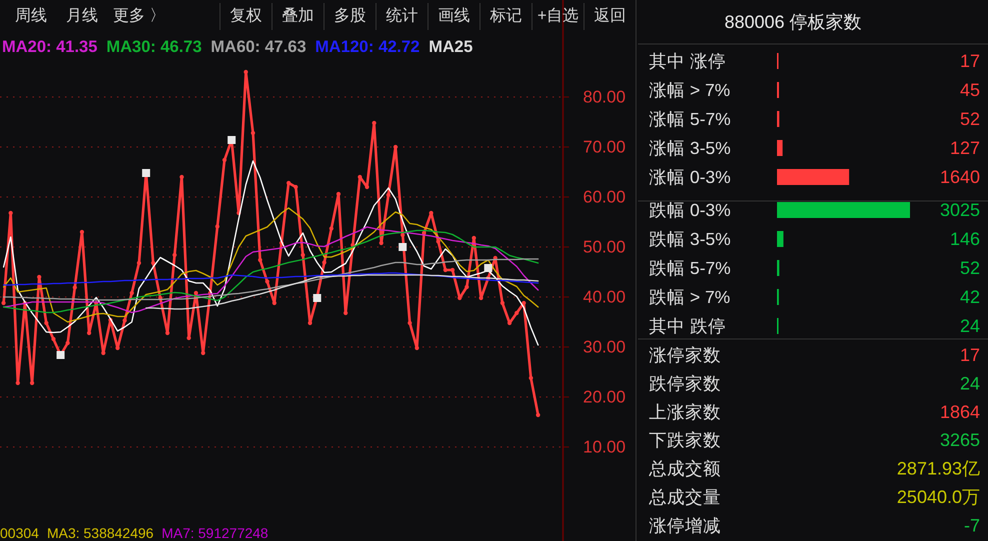 The height and width of the screenshot is (541, 988). I want to click on annotation: 复权, so click(246, 16).